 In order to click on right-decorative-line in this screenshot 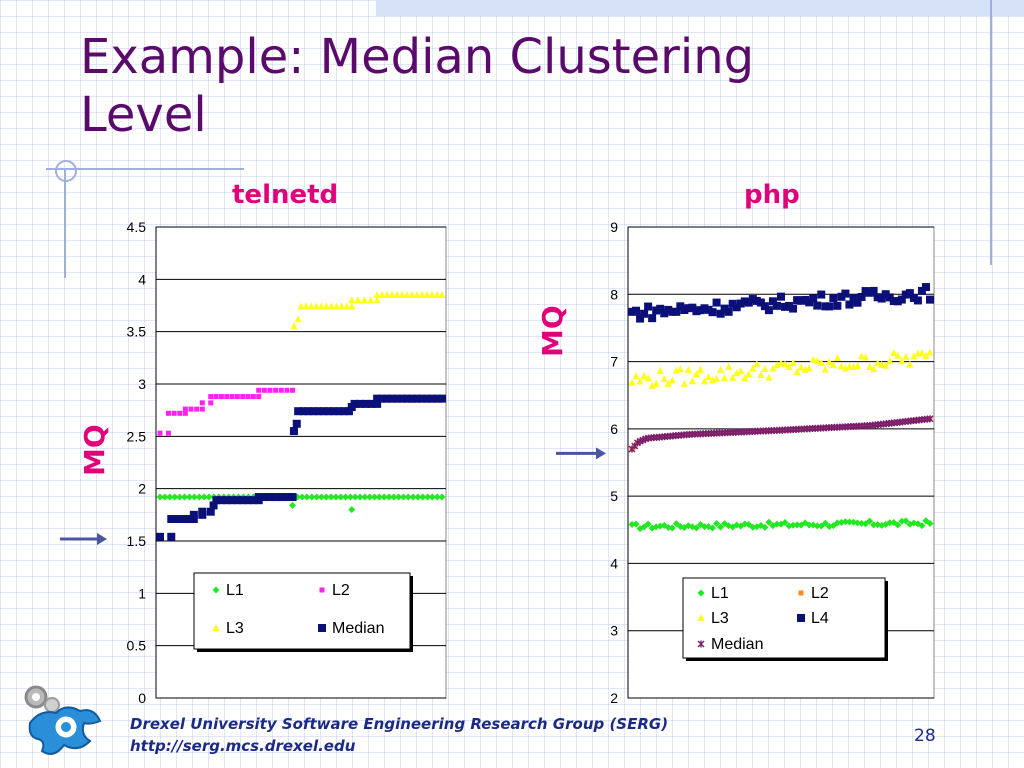, I will do `click(991, 132)`.